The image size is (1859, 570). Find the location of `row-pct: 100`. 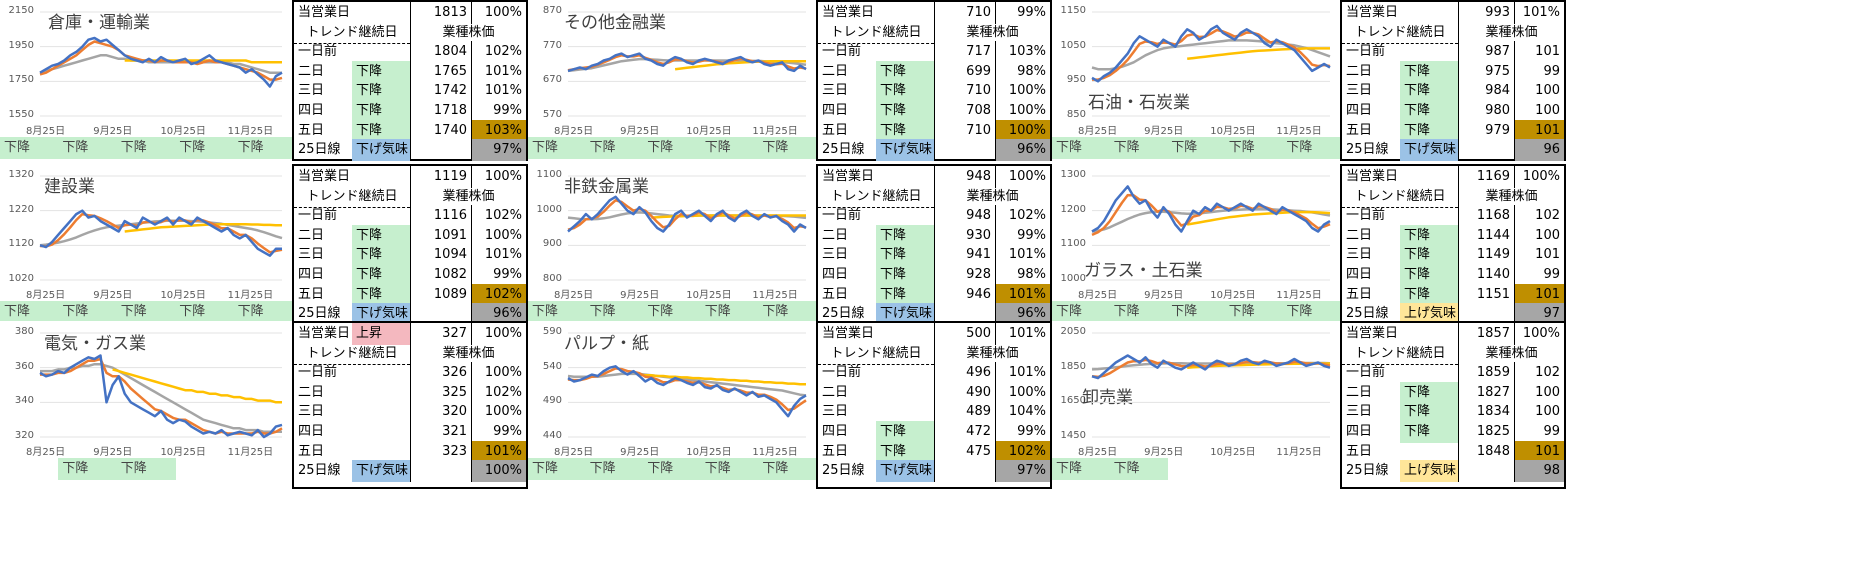

row-pct: 100 is located at coordinates (1539, 91).